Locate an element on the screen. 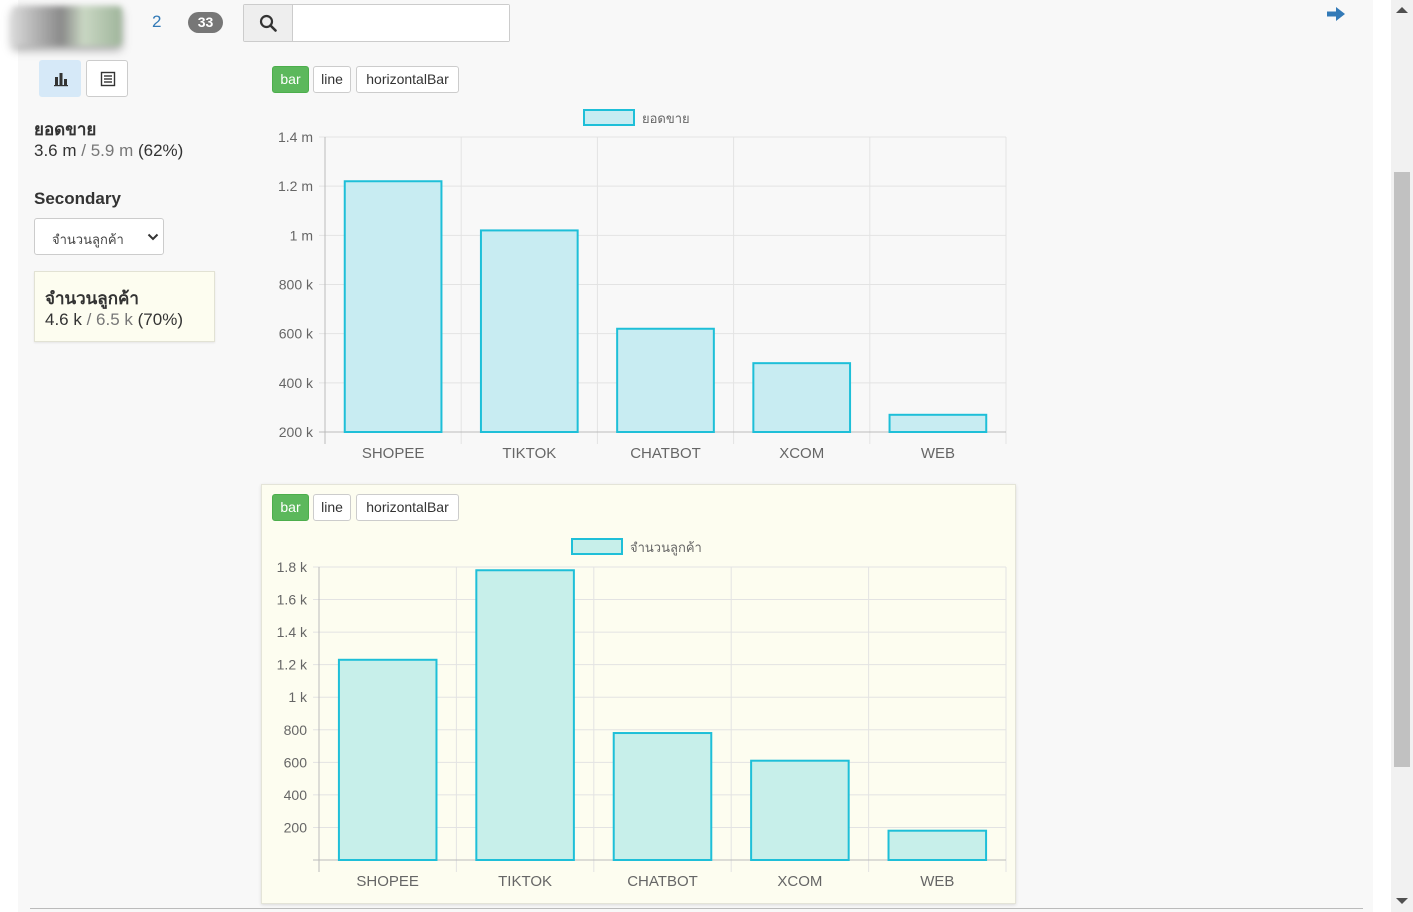  y-tick-label: 1 k is located at coordinates (298, 697).